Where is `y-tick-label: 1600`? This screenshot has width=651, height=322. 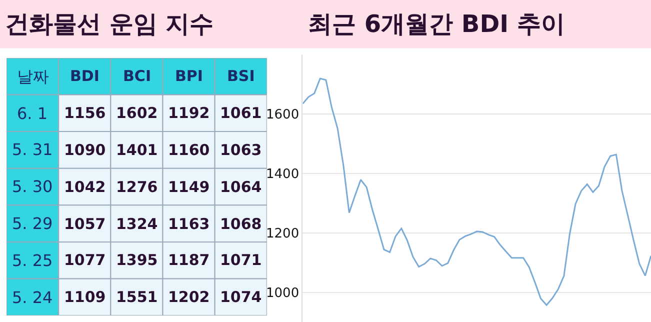
y-tick-label: 1600 is located at coordinates (283, 115).